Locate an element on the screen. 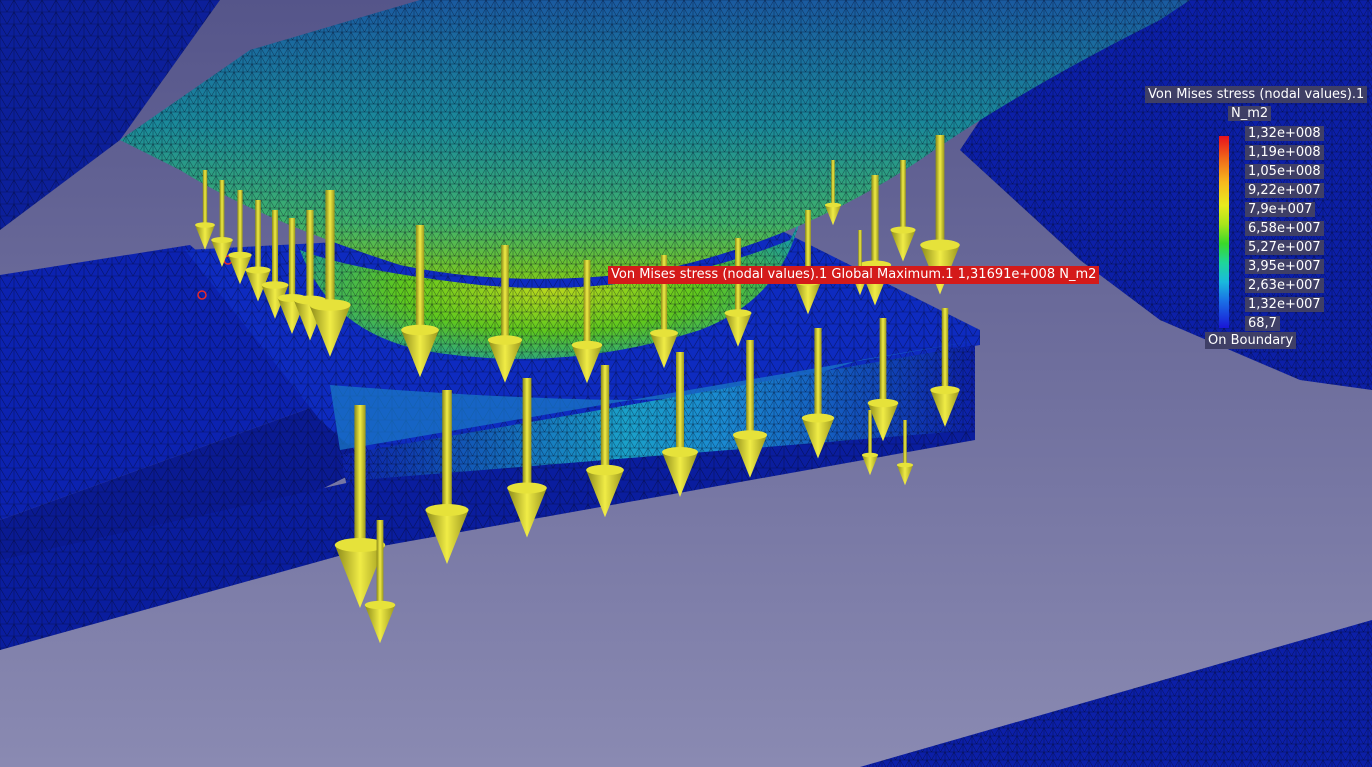 The image size is (1372, 767). legend-value: 7,9e+007 is located at coordinates (1285, 209).